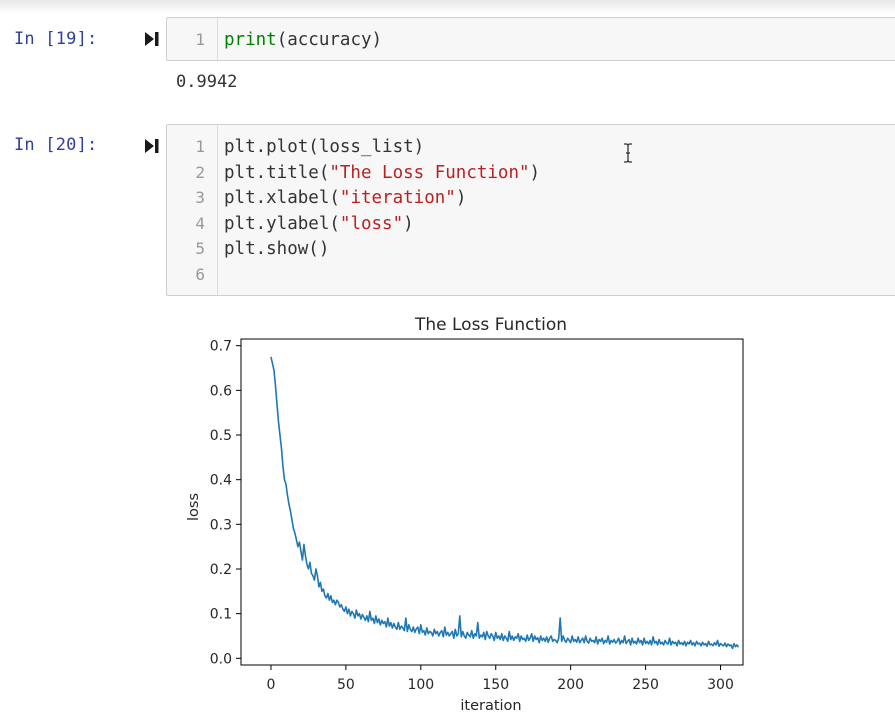  Describe the element at coordinates (200, 223) in the screenshot. I see `line-number: 4` at that location.